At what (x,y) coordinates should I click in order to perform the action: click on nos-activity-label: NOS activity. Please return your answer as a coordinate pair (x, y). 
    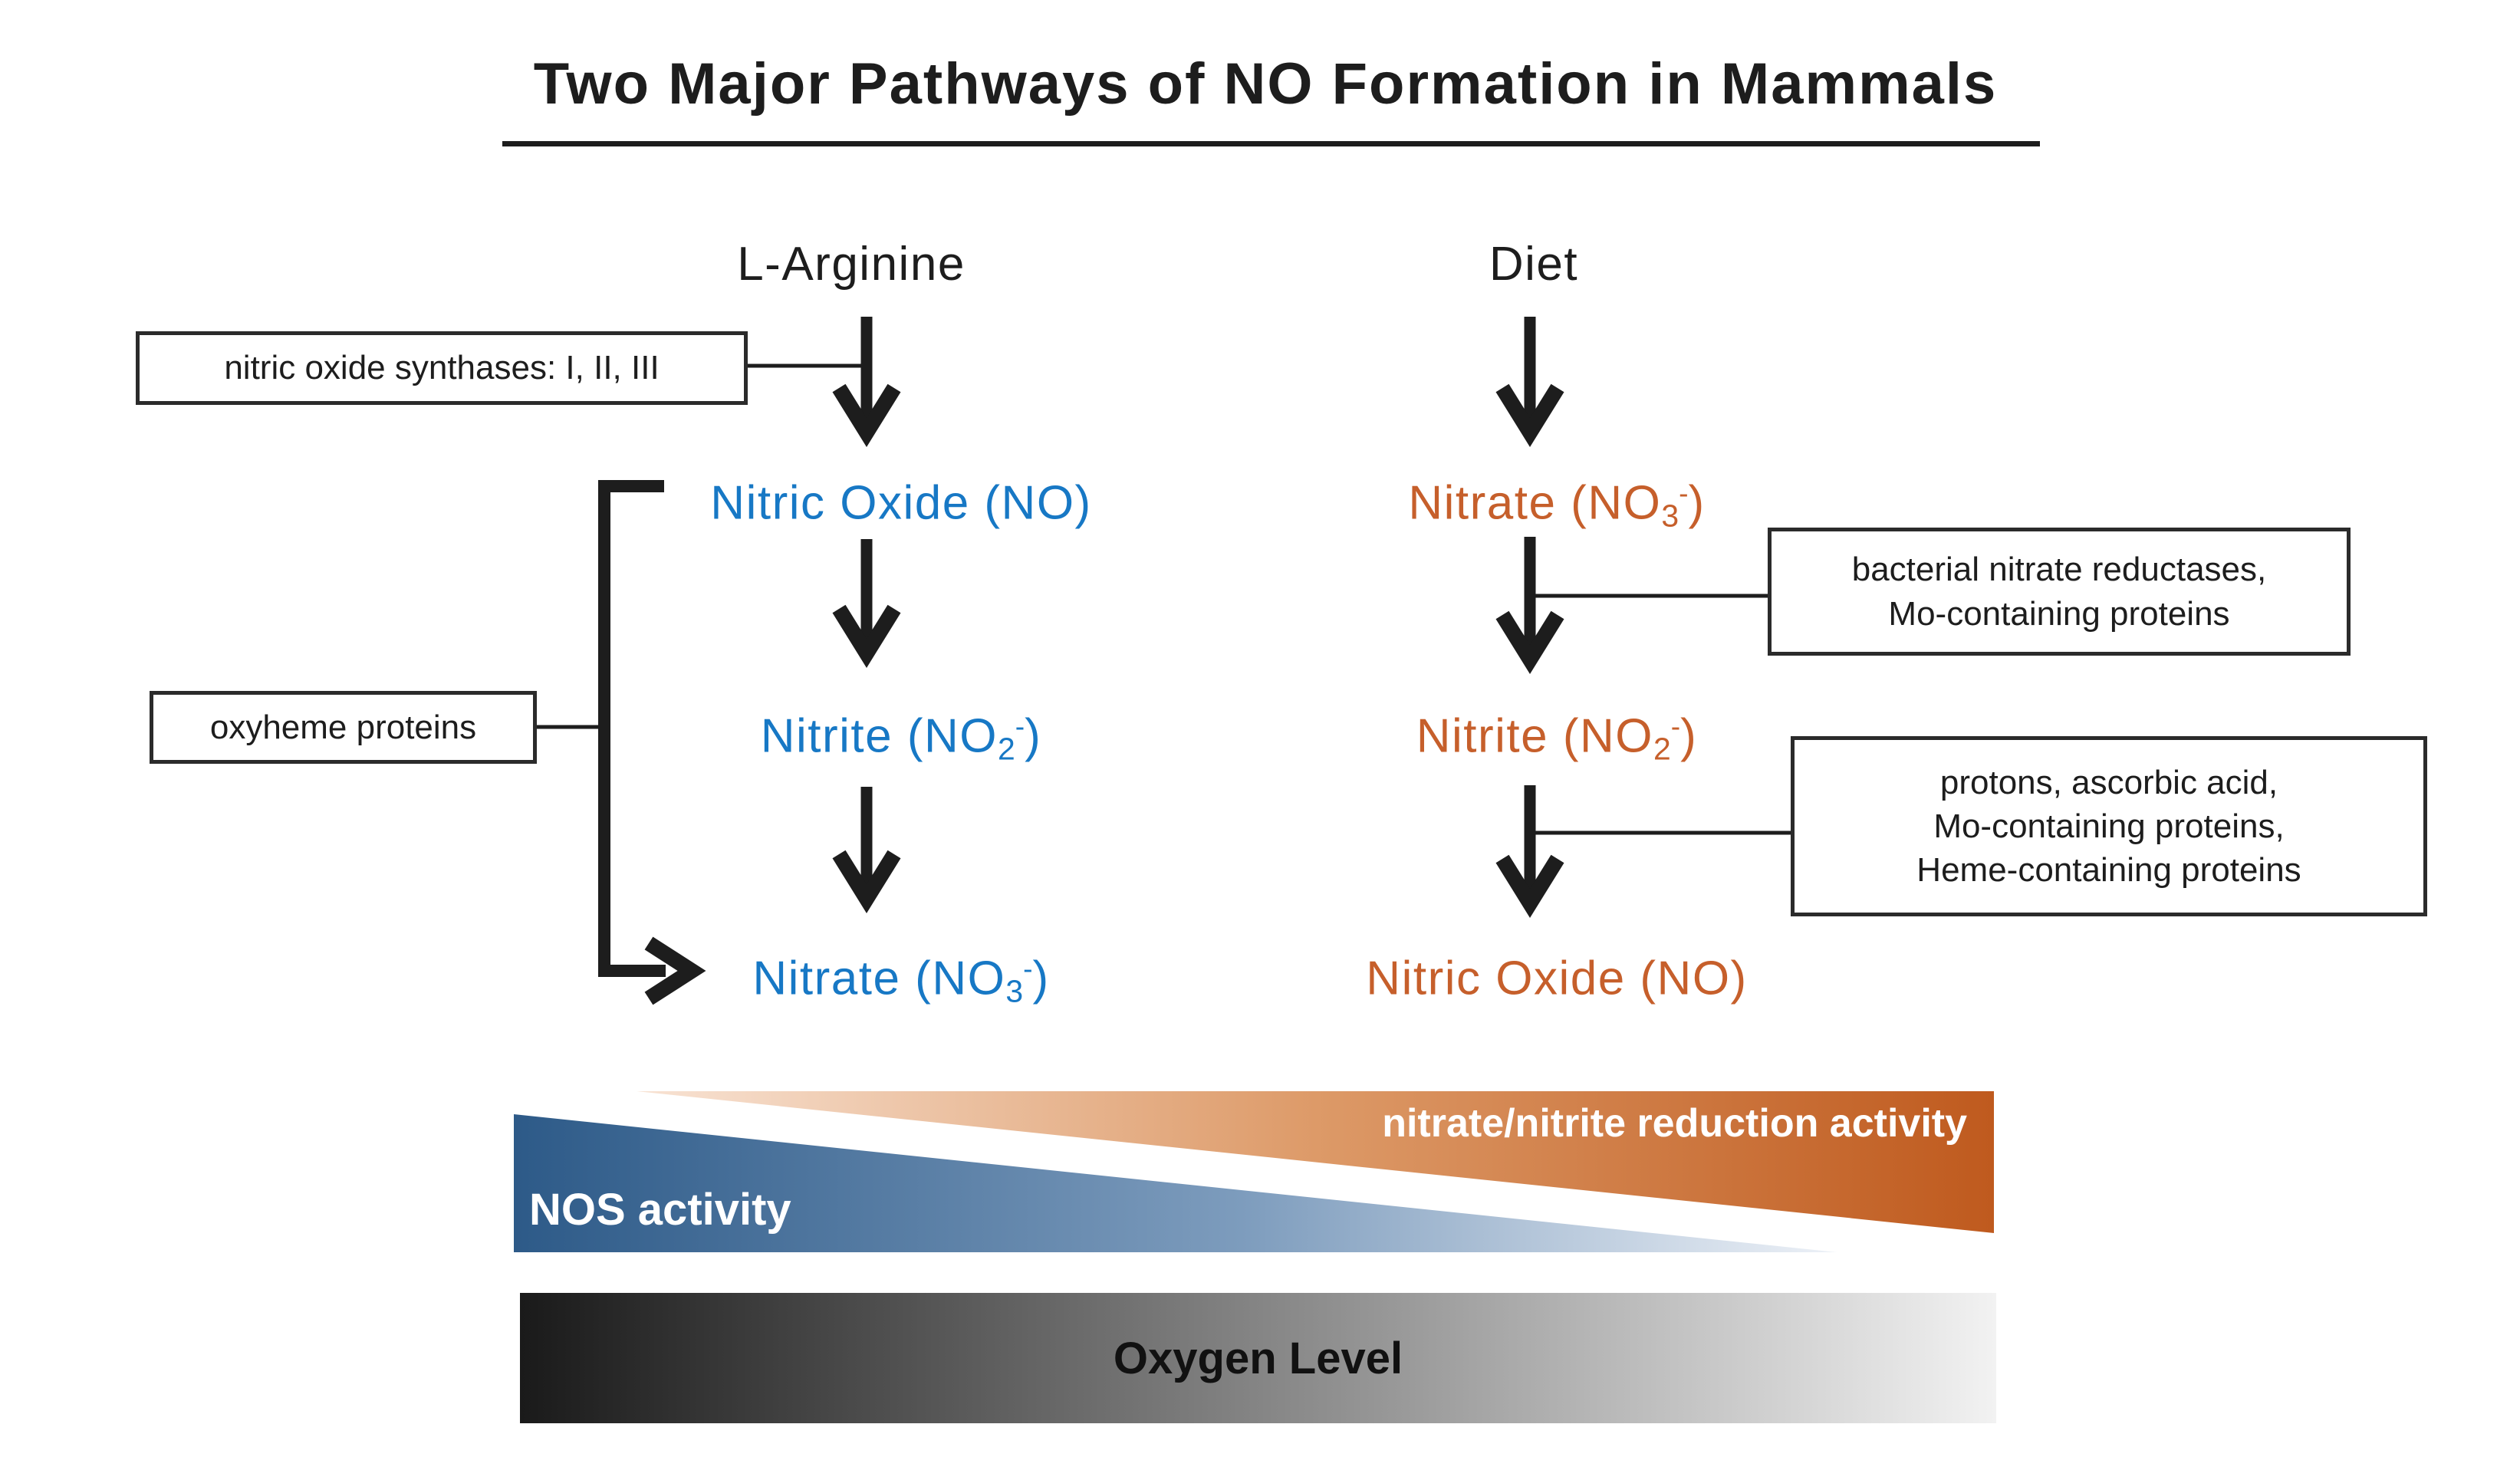
    Looking at the image, I should click on (660, 1210).